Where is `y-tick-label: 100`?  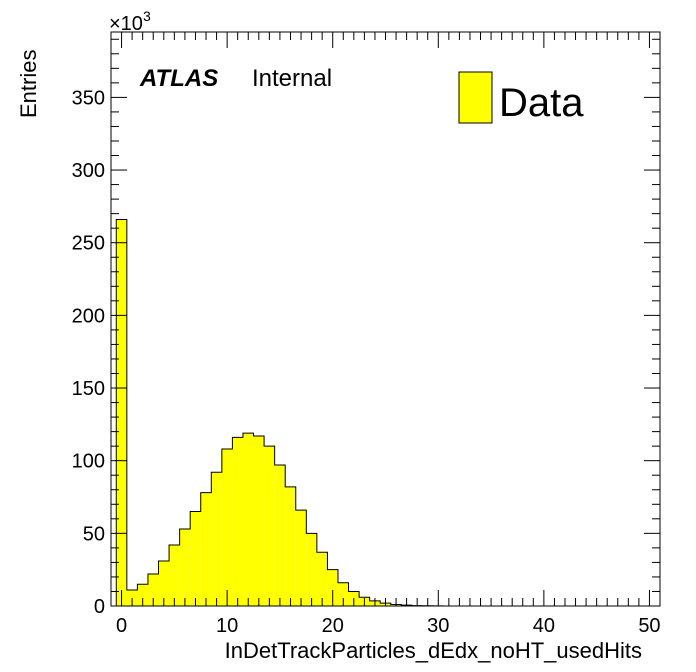 y-tick-label: 100 is located at coordinates (88, 462).